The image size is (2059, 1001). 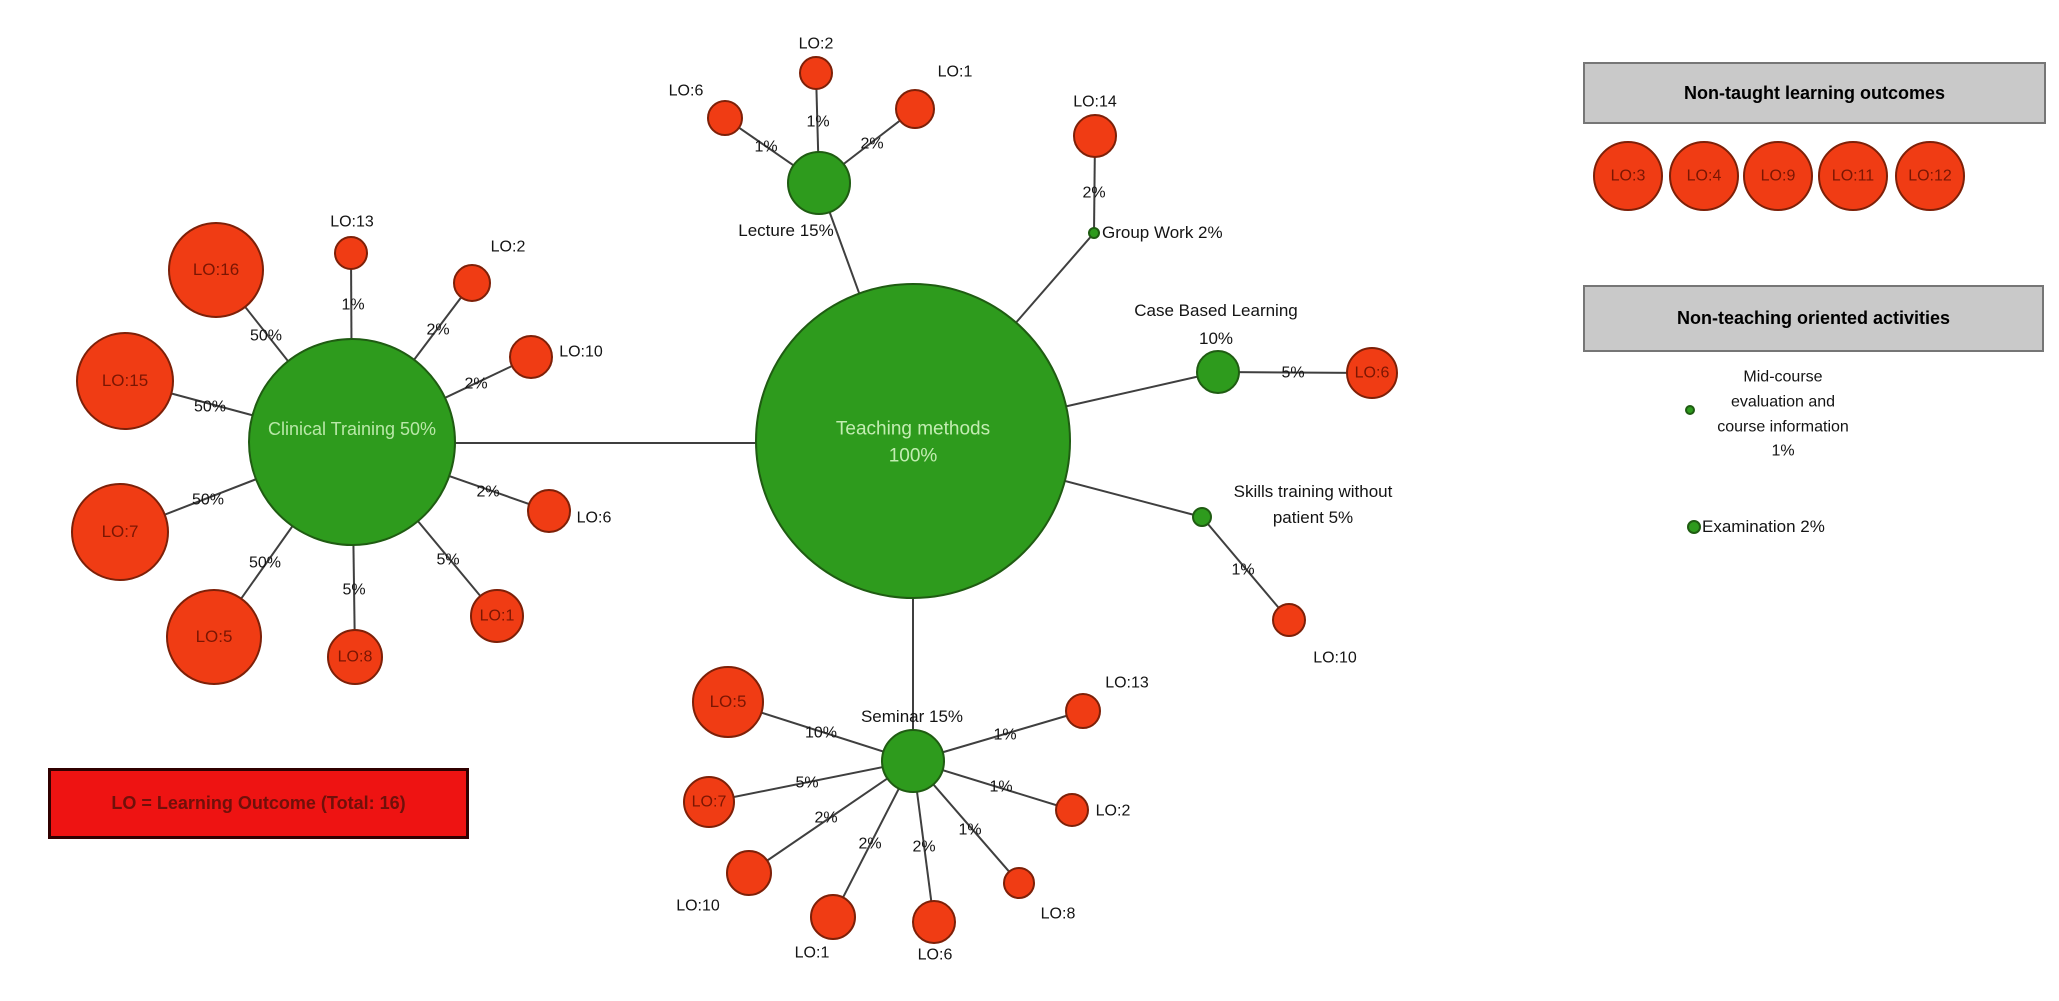 I want to click on clinical-lo5-label: LO:5, so click(x=214, y=636).